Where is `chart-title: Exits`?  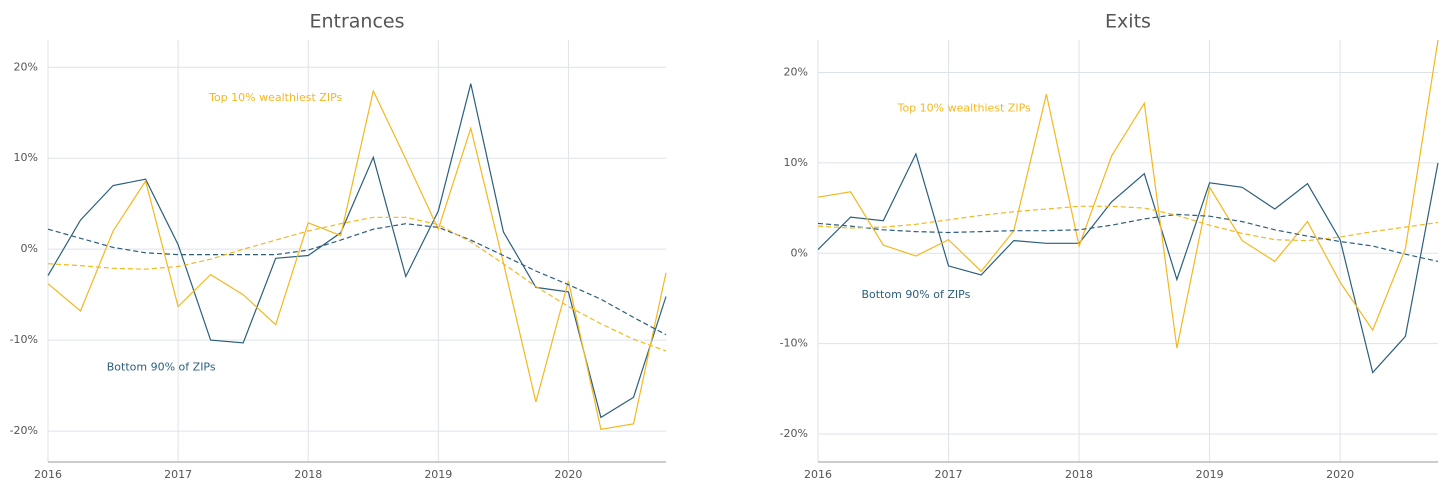 chart-title: Exits is located at coordinates (1128, 22).